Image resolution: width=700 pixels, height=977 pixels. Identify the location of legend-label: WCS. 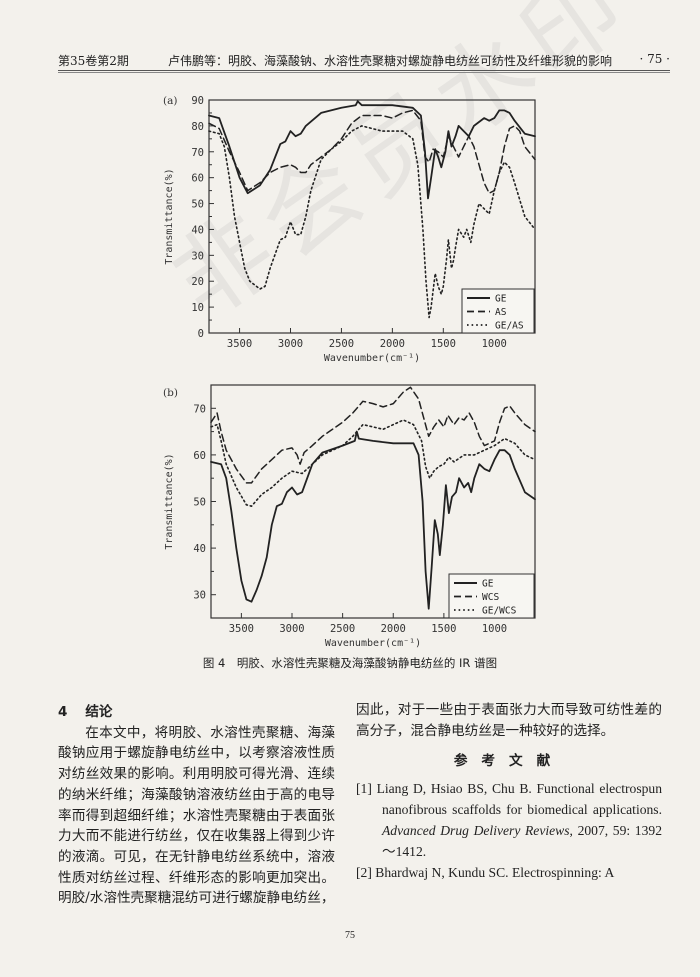
(490, 597).